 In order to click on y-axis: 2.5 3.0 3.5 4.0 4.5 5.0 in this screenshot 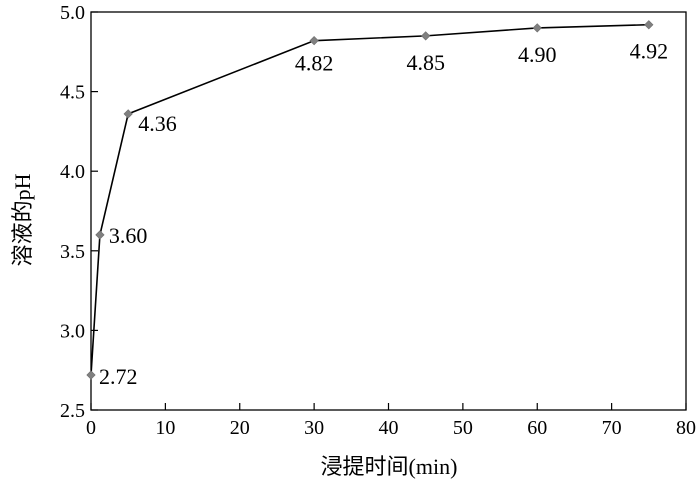, I will do `click(79, 212)`.